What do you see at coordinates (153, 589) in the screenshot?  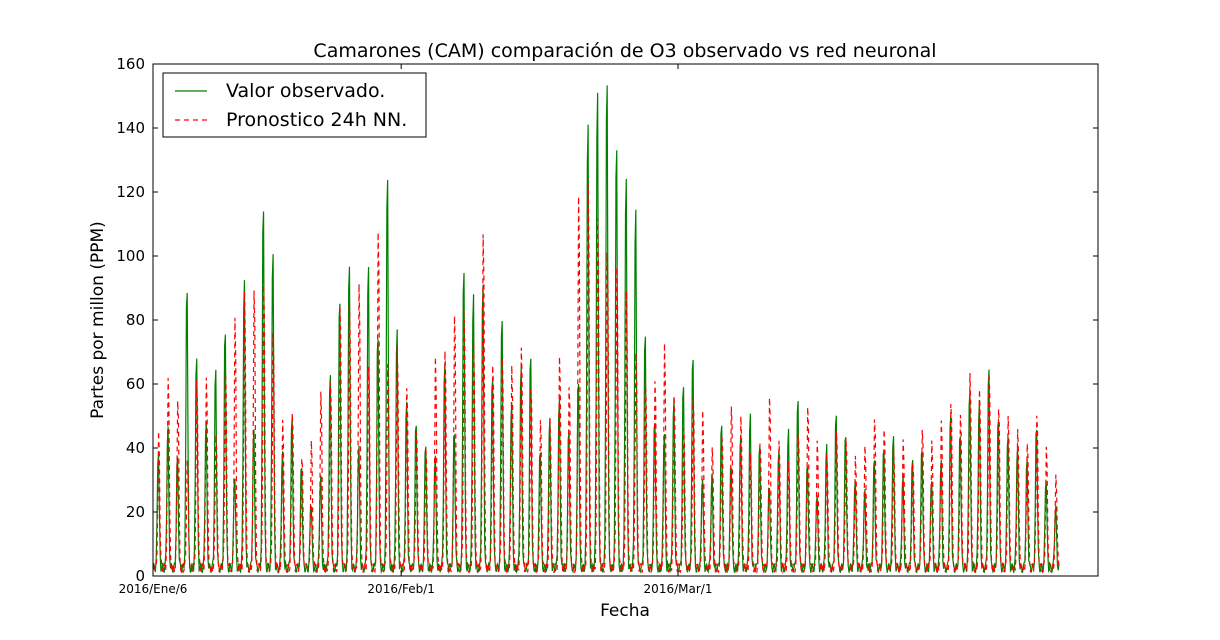 I see `x-tick-label: 2016/Ene/6` at bounding box center [153, 589].